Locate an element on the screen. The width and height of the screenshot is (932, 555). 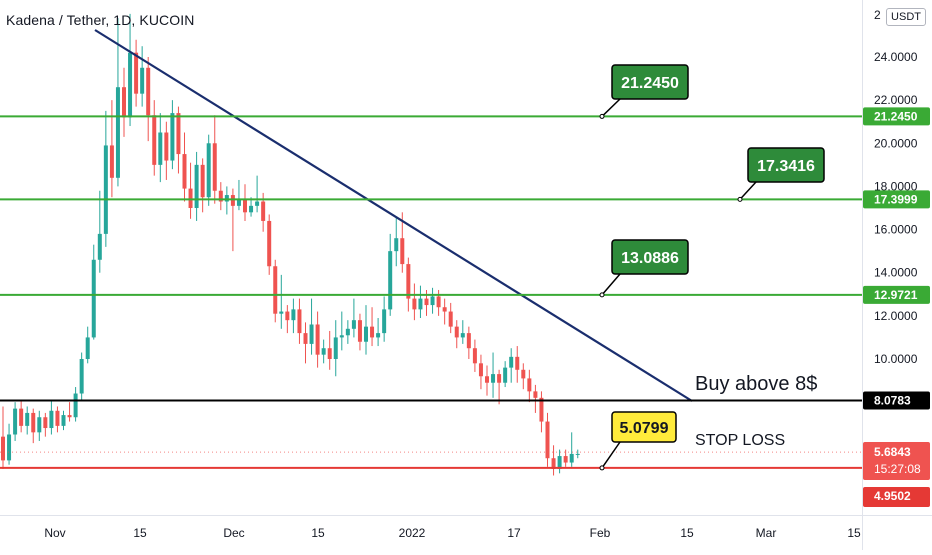
time-axis-tick: Nov is located at coordinates (54, 533).